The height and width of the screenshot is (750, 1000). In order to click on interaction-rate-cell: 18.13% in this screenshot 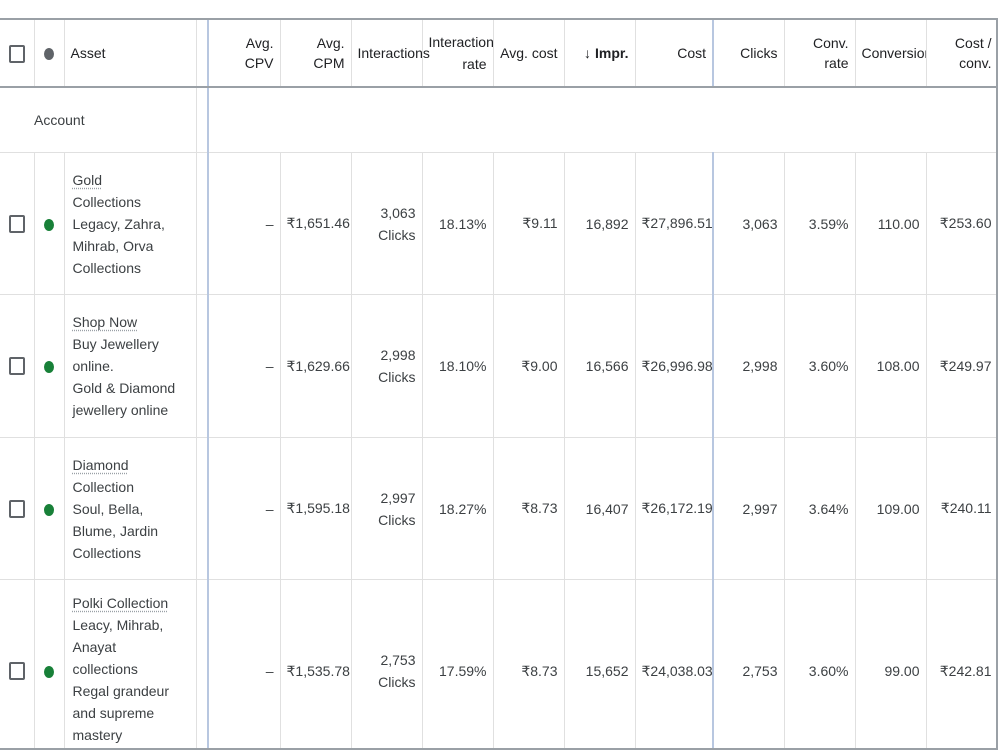, I will do `click(458, 223)`.